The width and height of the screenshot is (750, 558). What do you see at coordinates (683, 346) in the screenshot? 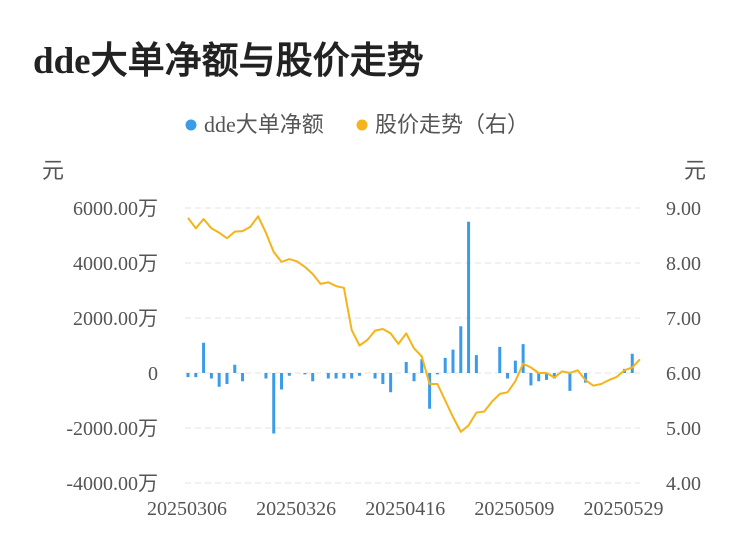
I see `right-axis-ticks: 9.00 8.00 7.00 6.00 5.00 4.00` at bounding box center [683, 346].